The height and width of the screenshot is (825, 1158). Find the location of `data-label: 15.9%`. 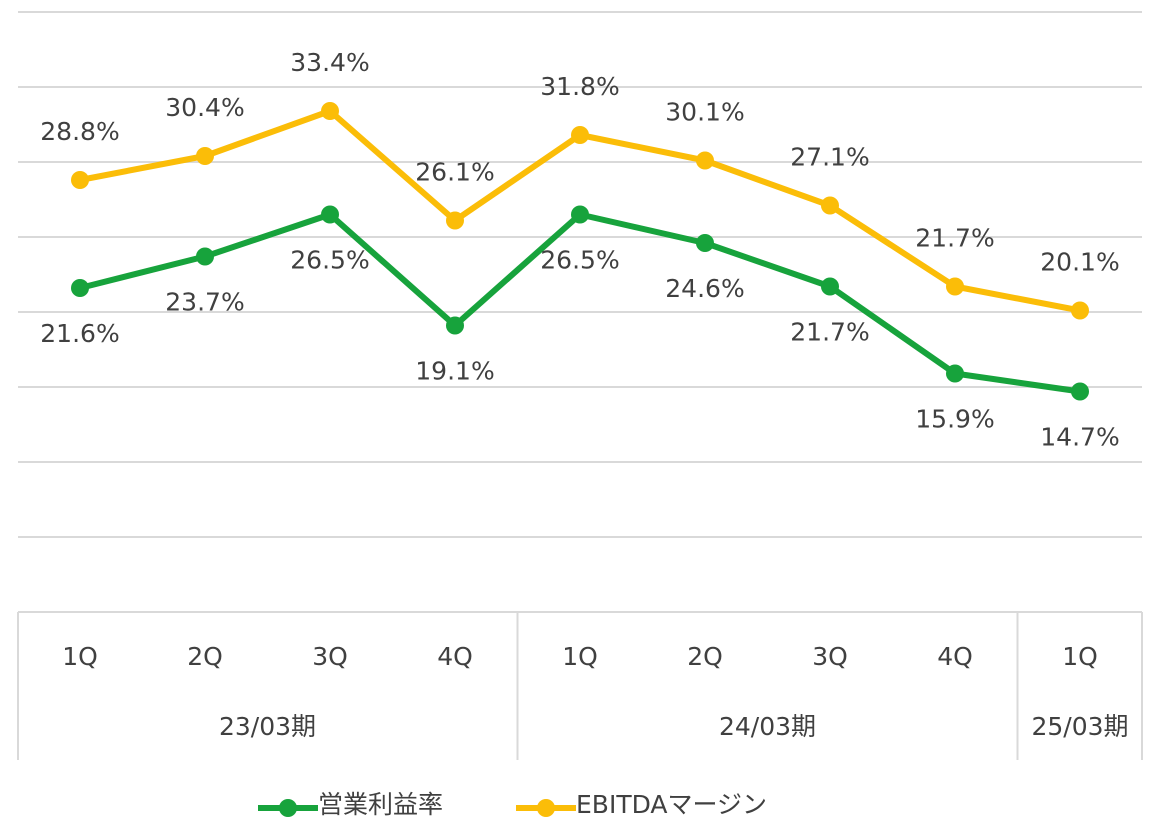

data-label: 15.9% is located at coordinates (954, 419).